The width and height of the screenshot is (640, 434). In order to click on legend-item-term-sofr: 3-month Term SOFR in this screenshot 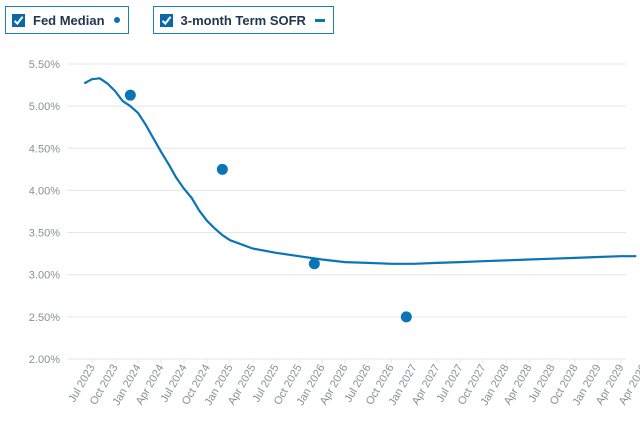, I will do `click(243, 20)`.